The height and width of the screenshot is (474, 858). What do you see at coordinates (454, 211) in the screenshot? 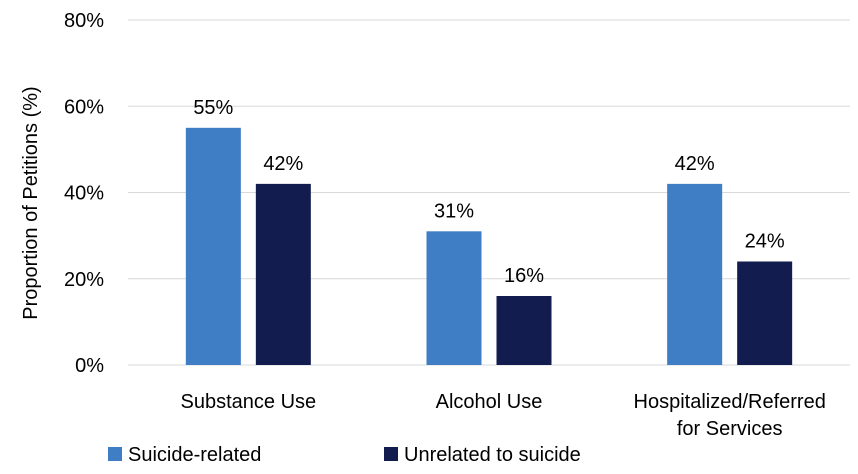
I see `data-label: 31%` at bounding box center [454, 211].